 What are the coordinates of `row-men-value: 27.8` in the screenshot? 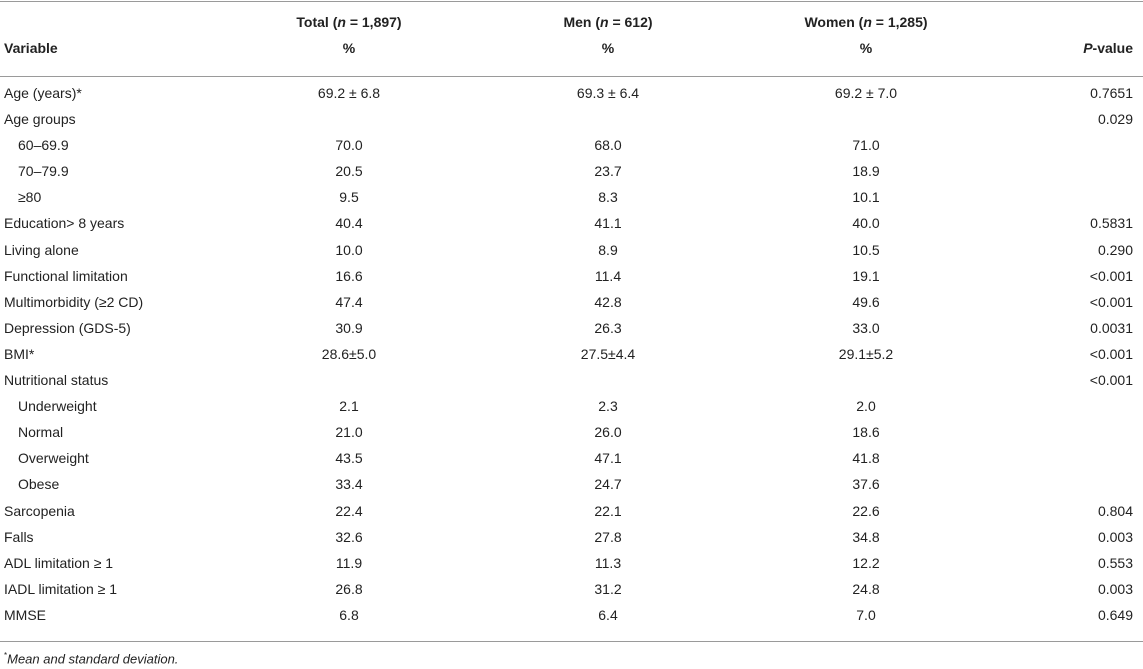 It's located at (608, 536).